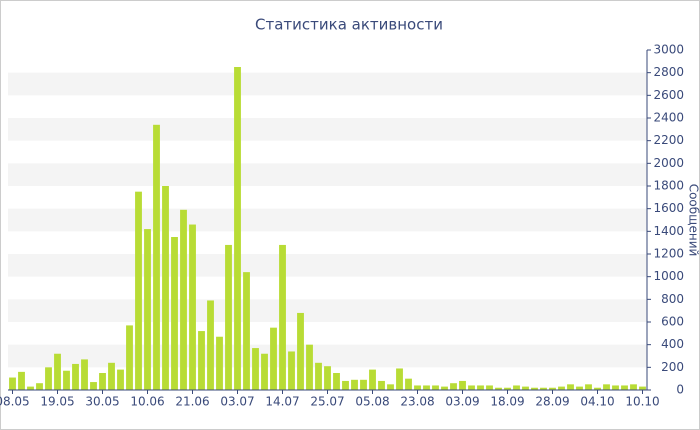  I want to click on y-tick-label: 1800, so click(668, 186).